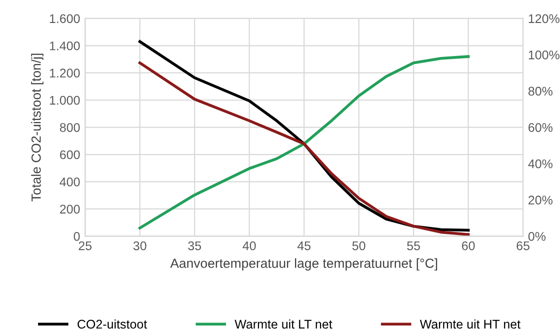  Describe the element at coordinates (468, 245) in the screenshot. I see `x-tick-label: 60` at that location.